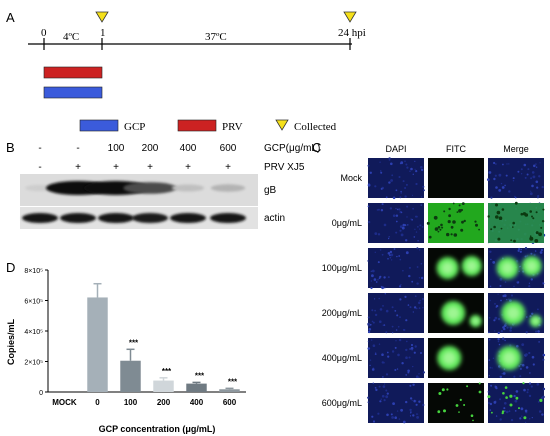 The image size is (550, 436). I want to click on micrograph-column-header: FITC, so click(456, 149).